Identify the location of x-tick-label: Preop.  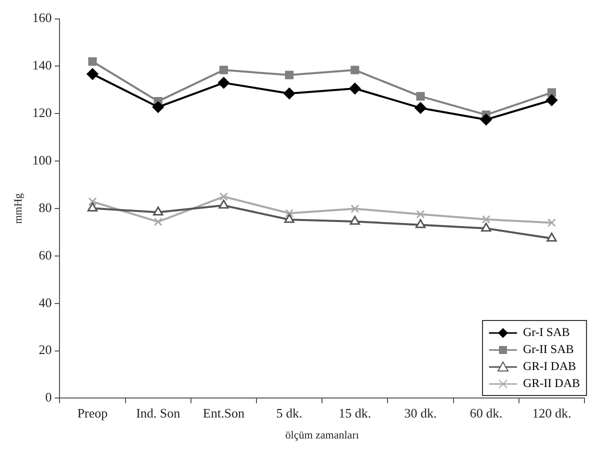
(92, 412).